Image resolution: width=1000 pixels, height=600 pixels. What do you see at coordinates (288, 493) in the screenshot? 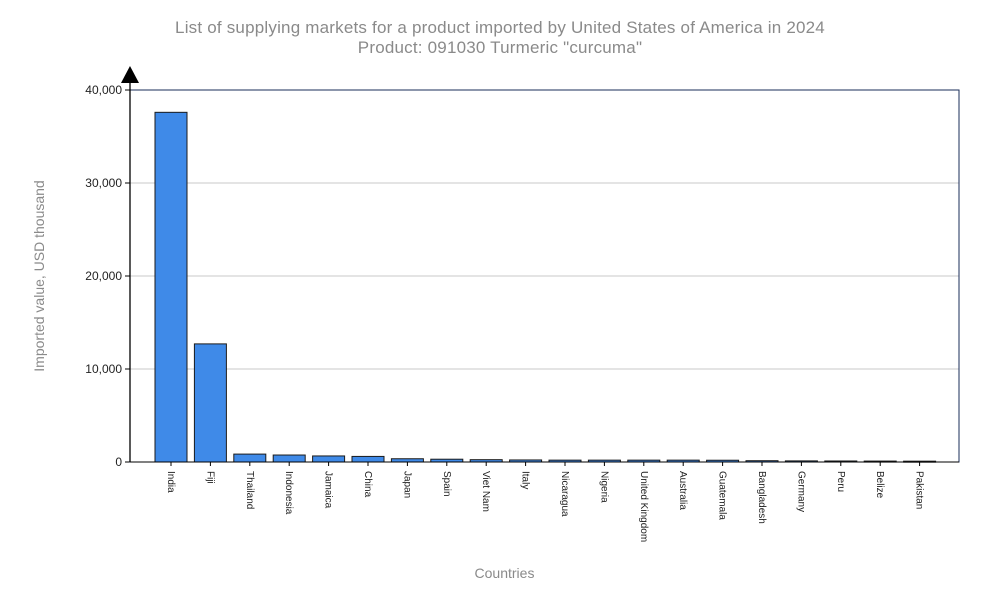
I see `x-tick-label: Indonesia` at bounding box center [288, 493].